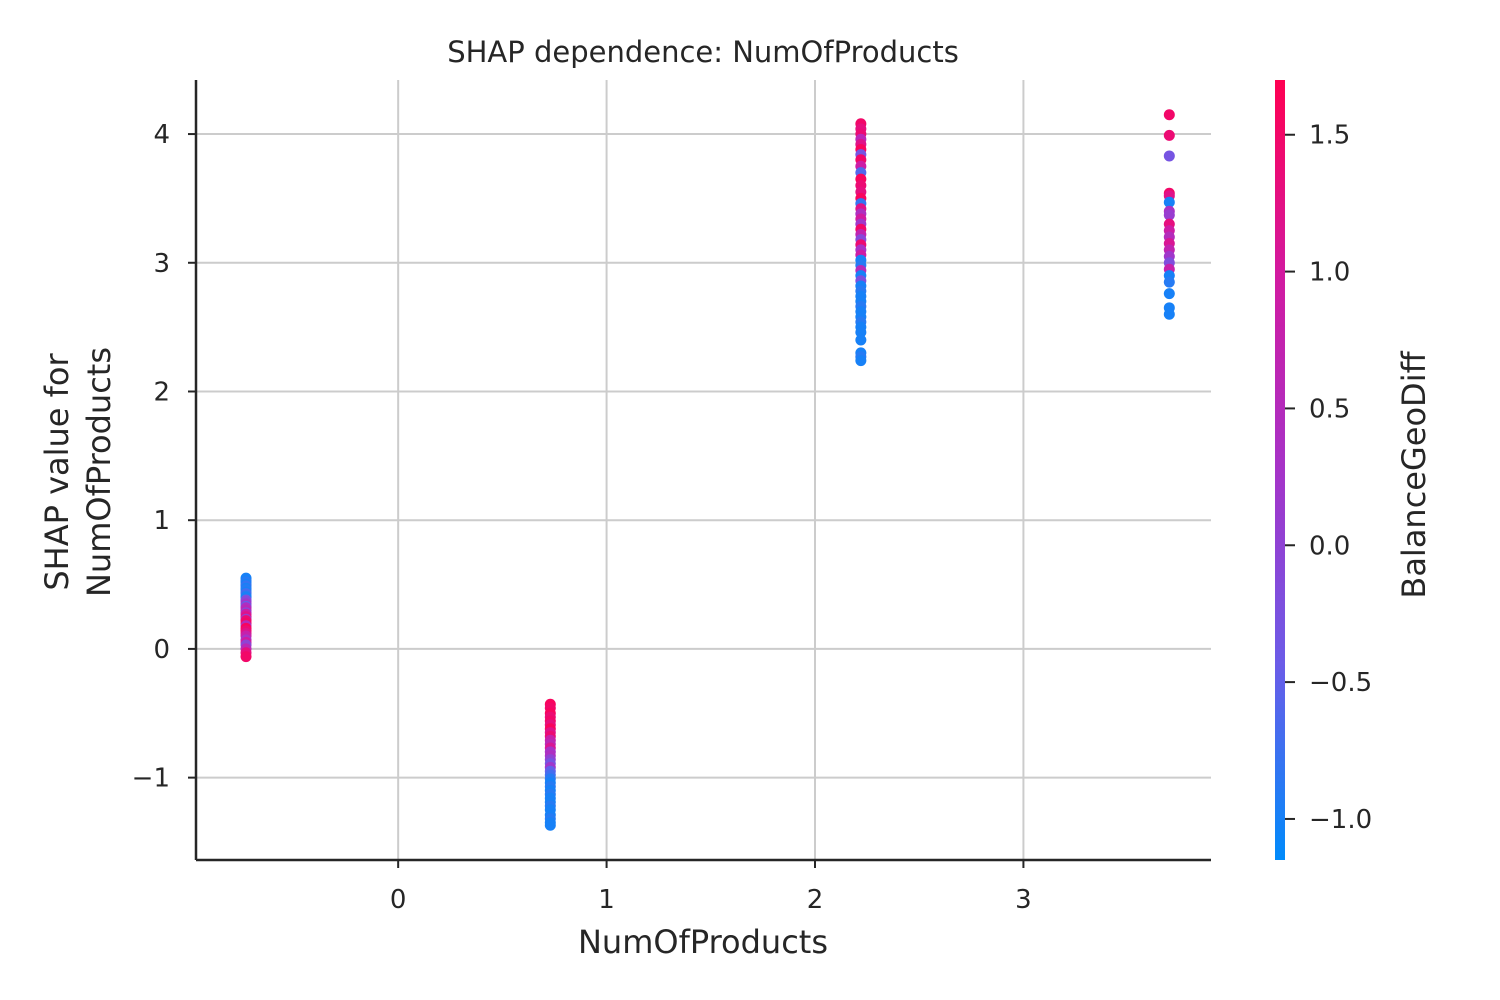 This screenshot has width=1500, height=1000. I want to click on y-axis-label: SHAP value for NumOfProducts, so click(78, 472).